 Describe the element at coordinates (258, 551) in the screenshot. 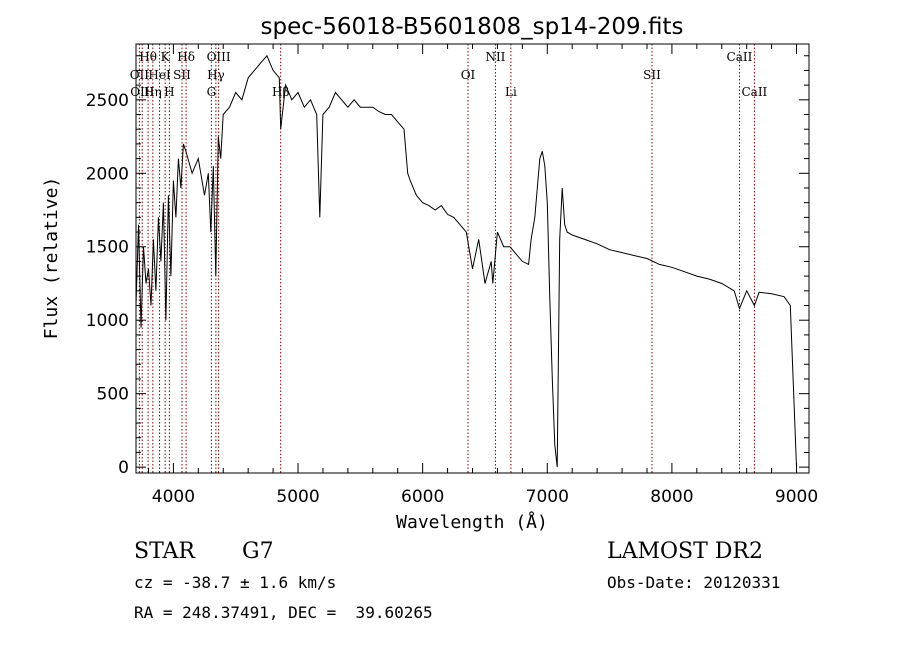

I see `object-subclass: G7` at that location.